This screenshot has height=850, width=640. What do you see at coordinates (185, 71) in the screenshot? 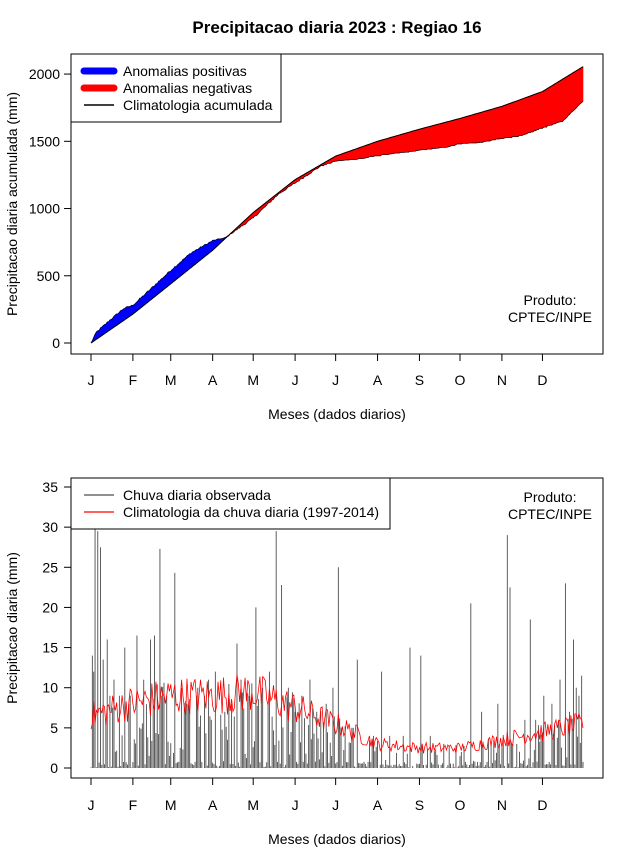
I see `legend-label-positive: Anomalias positivas` at bounding box center [185, 71].